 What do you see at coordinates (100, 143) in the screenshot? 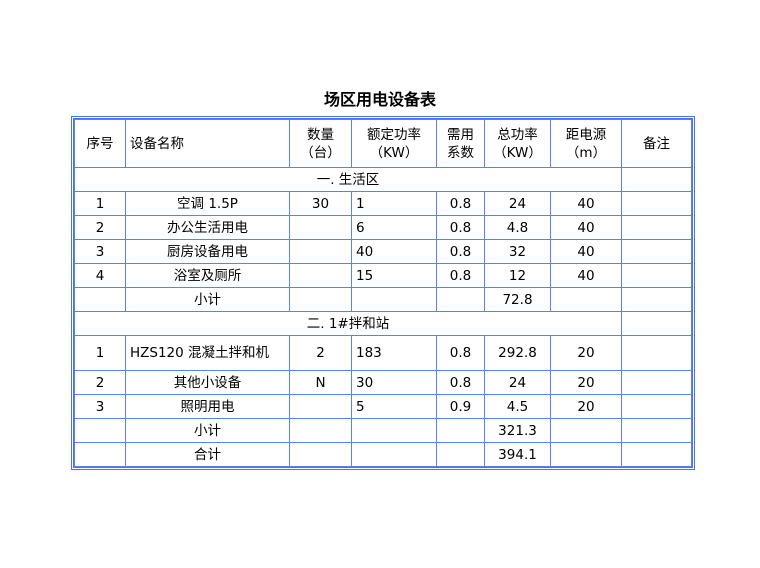
I see `header-no: 序号` at bounding box center [100, 143].